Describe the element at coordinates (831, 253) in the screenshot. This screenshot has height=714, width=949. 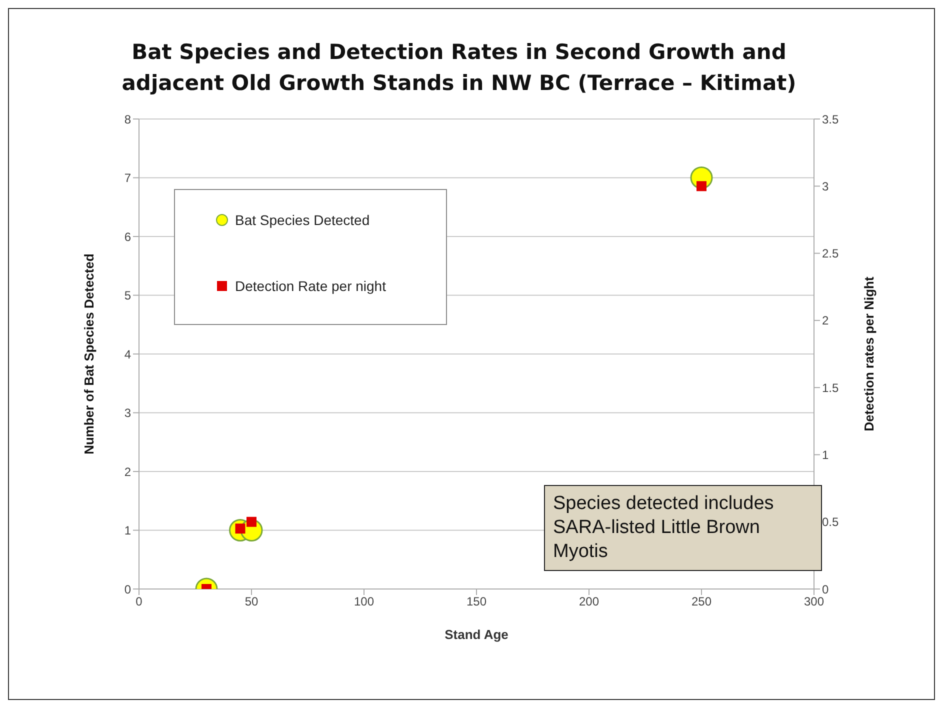
I see `y2-tick-label: 2.5` at that location.